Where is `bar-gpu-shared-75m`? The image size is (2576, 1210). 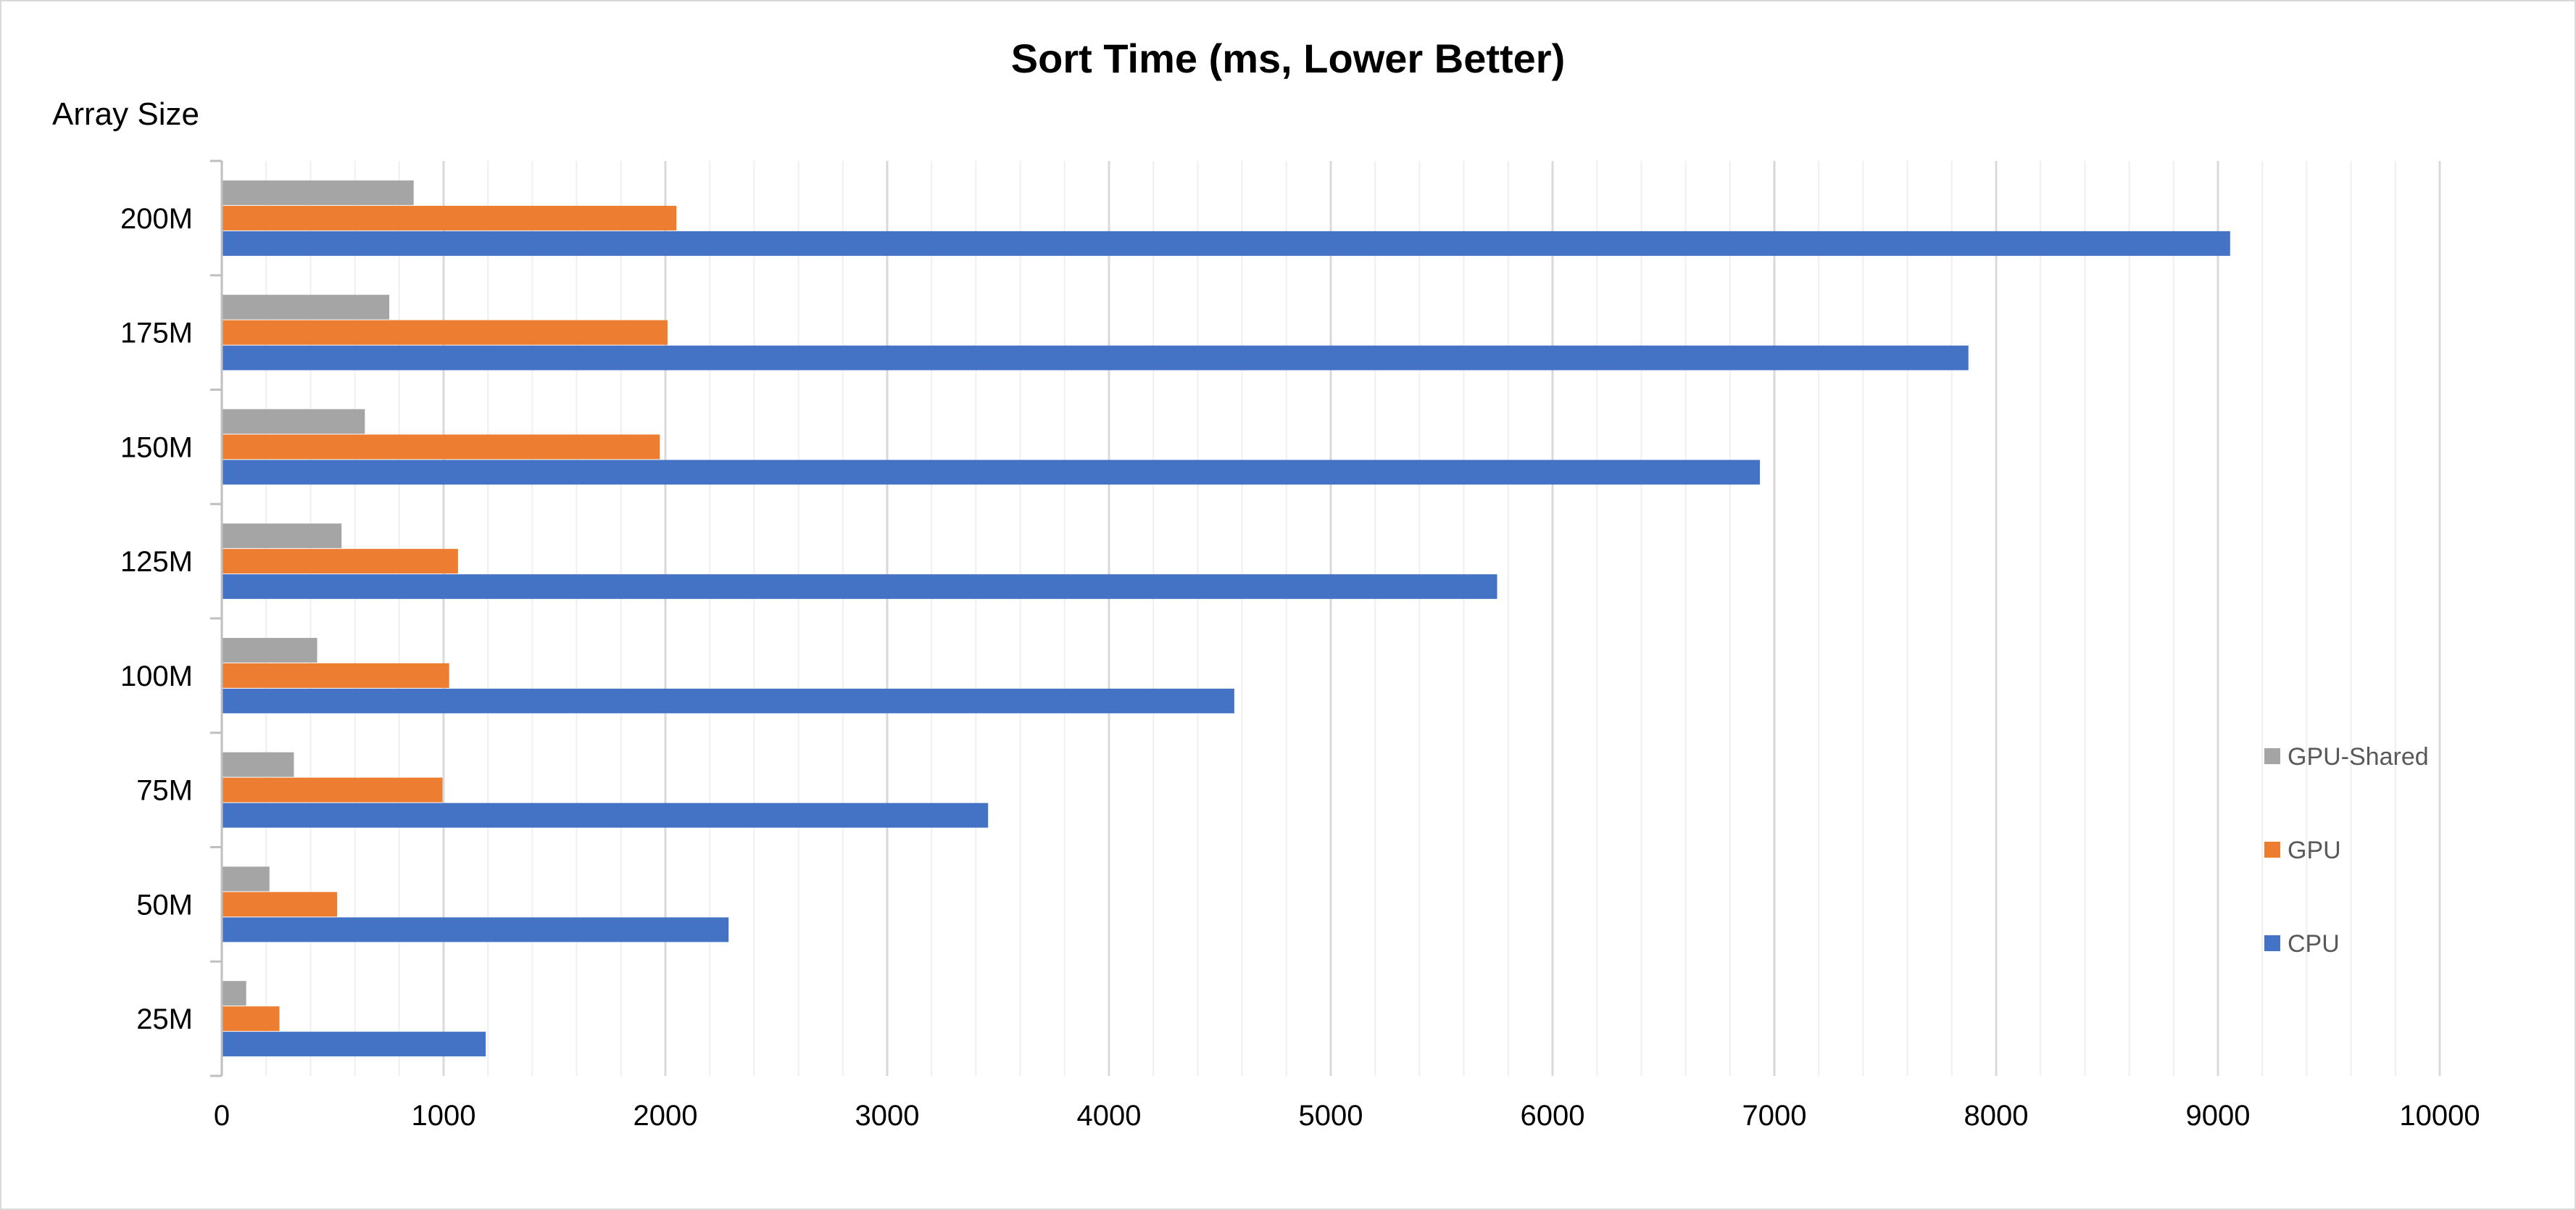
bar-gpu-shared-75m is located at coordinates (258, 764).